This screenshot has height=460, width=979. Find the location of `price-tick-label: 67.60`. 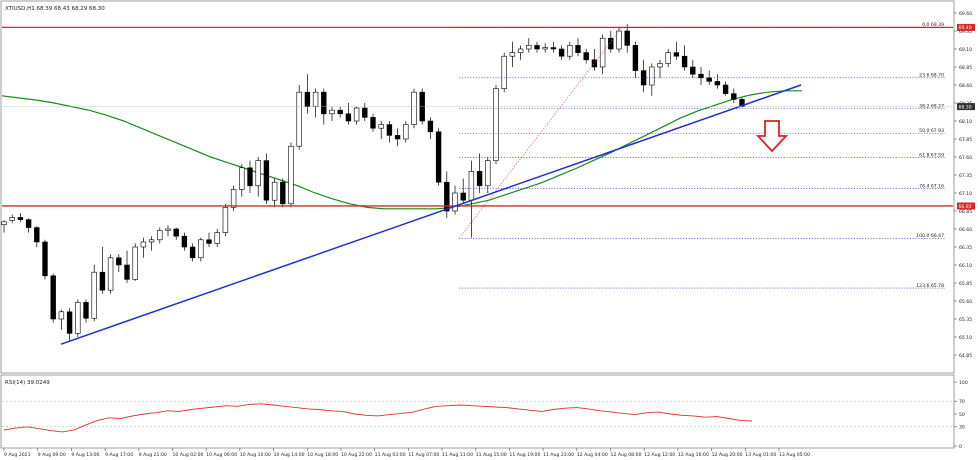

price-tick-label: 67.60 is located at coordinates (965, 158).